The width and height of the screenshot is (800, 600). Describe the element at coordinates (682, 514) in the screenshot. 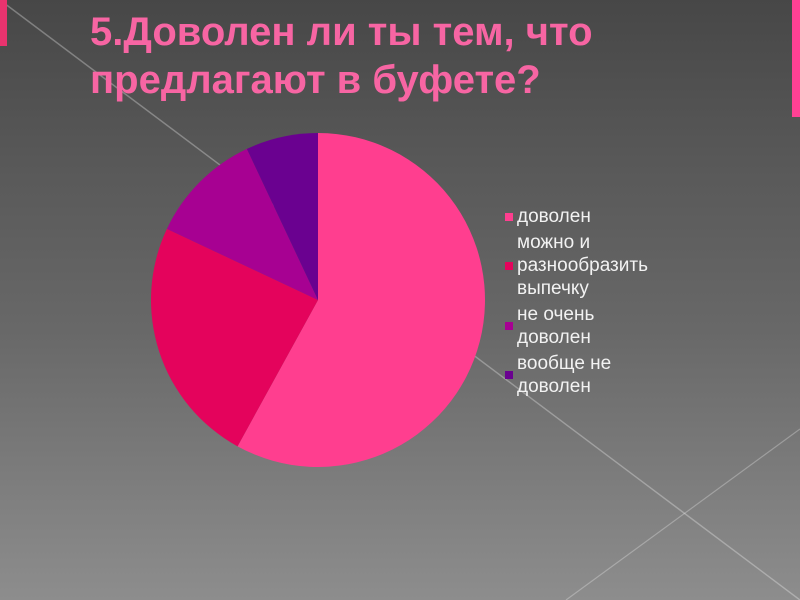

I see `diagonal-line` at that location.